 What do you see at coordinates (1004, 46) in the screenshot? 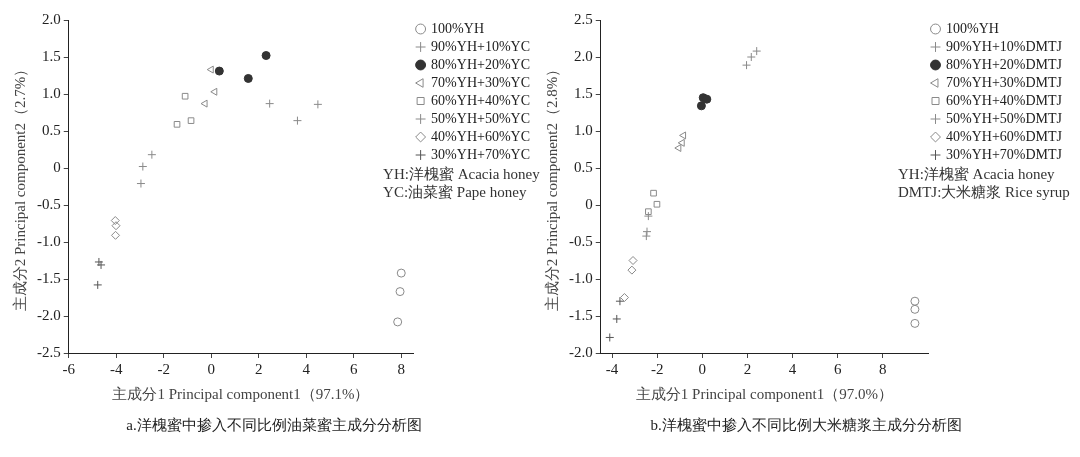
I see `legend-label: 90%YH+10%DMTJ` at bounding box center [1004, 46].